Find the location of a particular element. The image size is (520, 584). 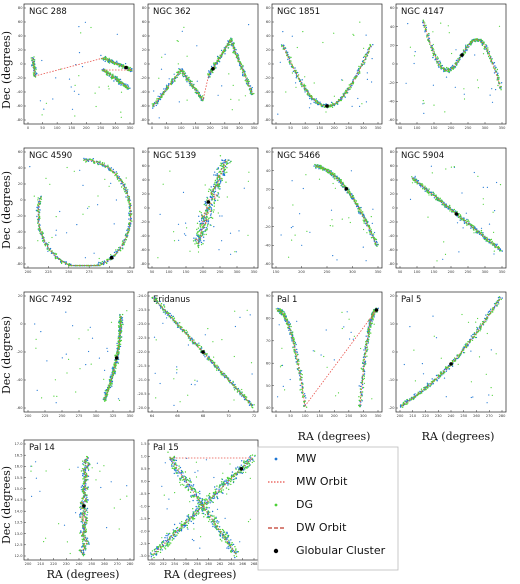

x-tick-label: 225 is located at coordinates (48, 272).